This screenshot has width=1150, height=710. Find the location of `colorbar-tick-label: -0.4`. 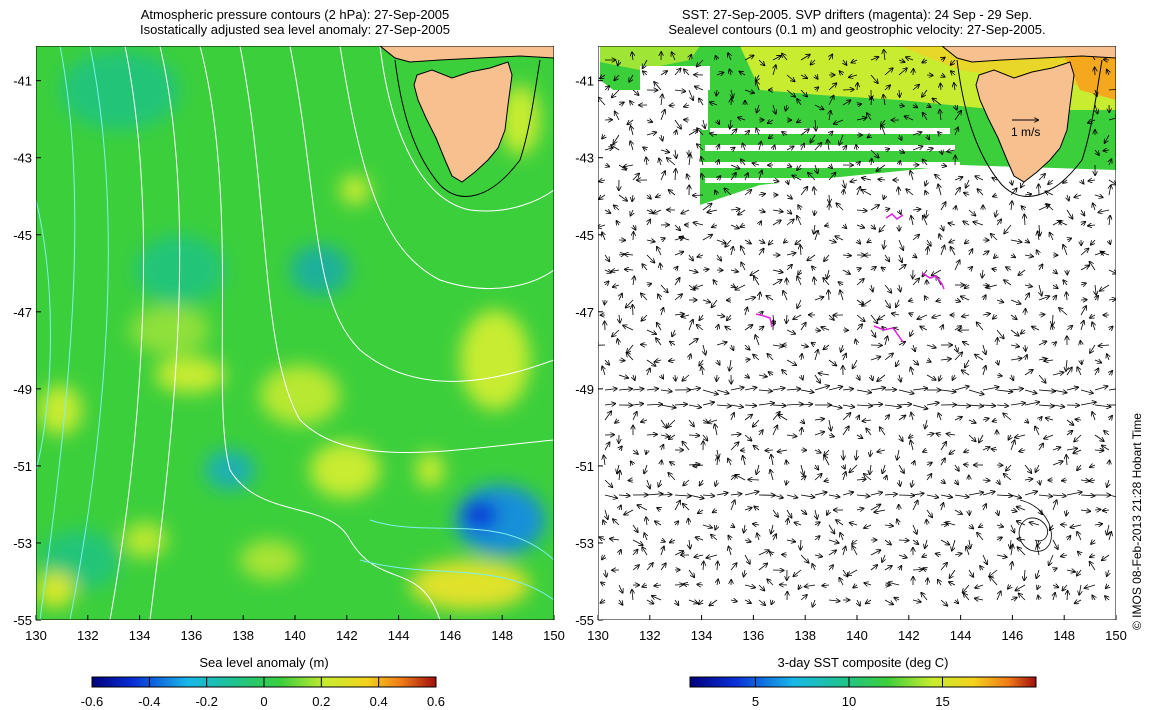

colorbar-tick-label: -0.4 is located at coordinates (149, 701).